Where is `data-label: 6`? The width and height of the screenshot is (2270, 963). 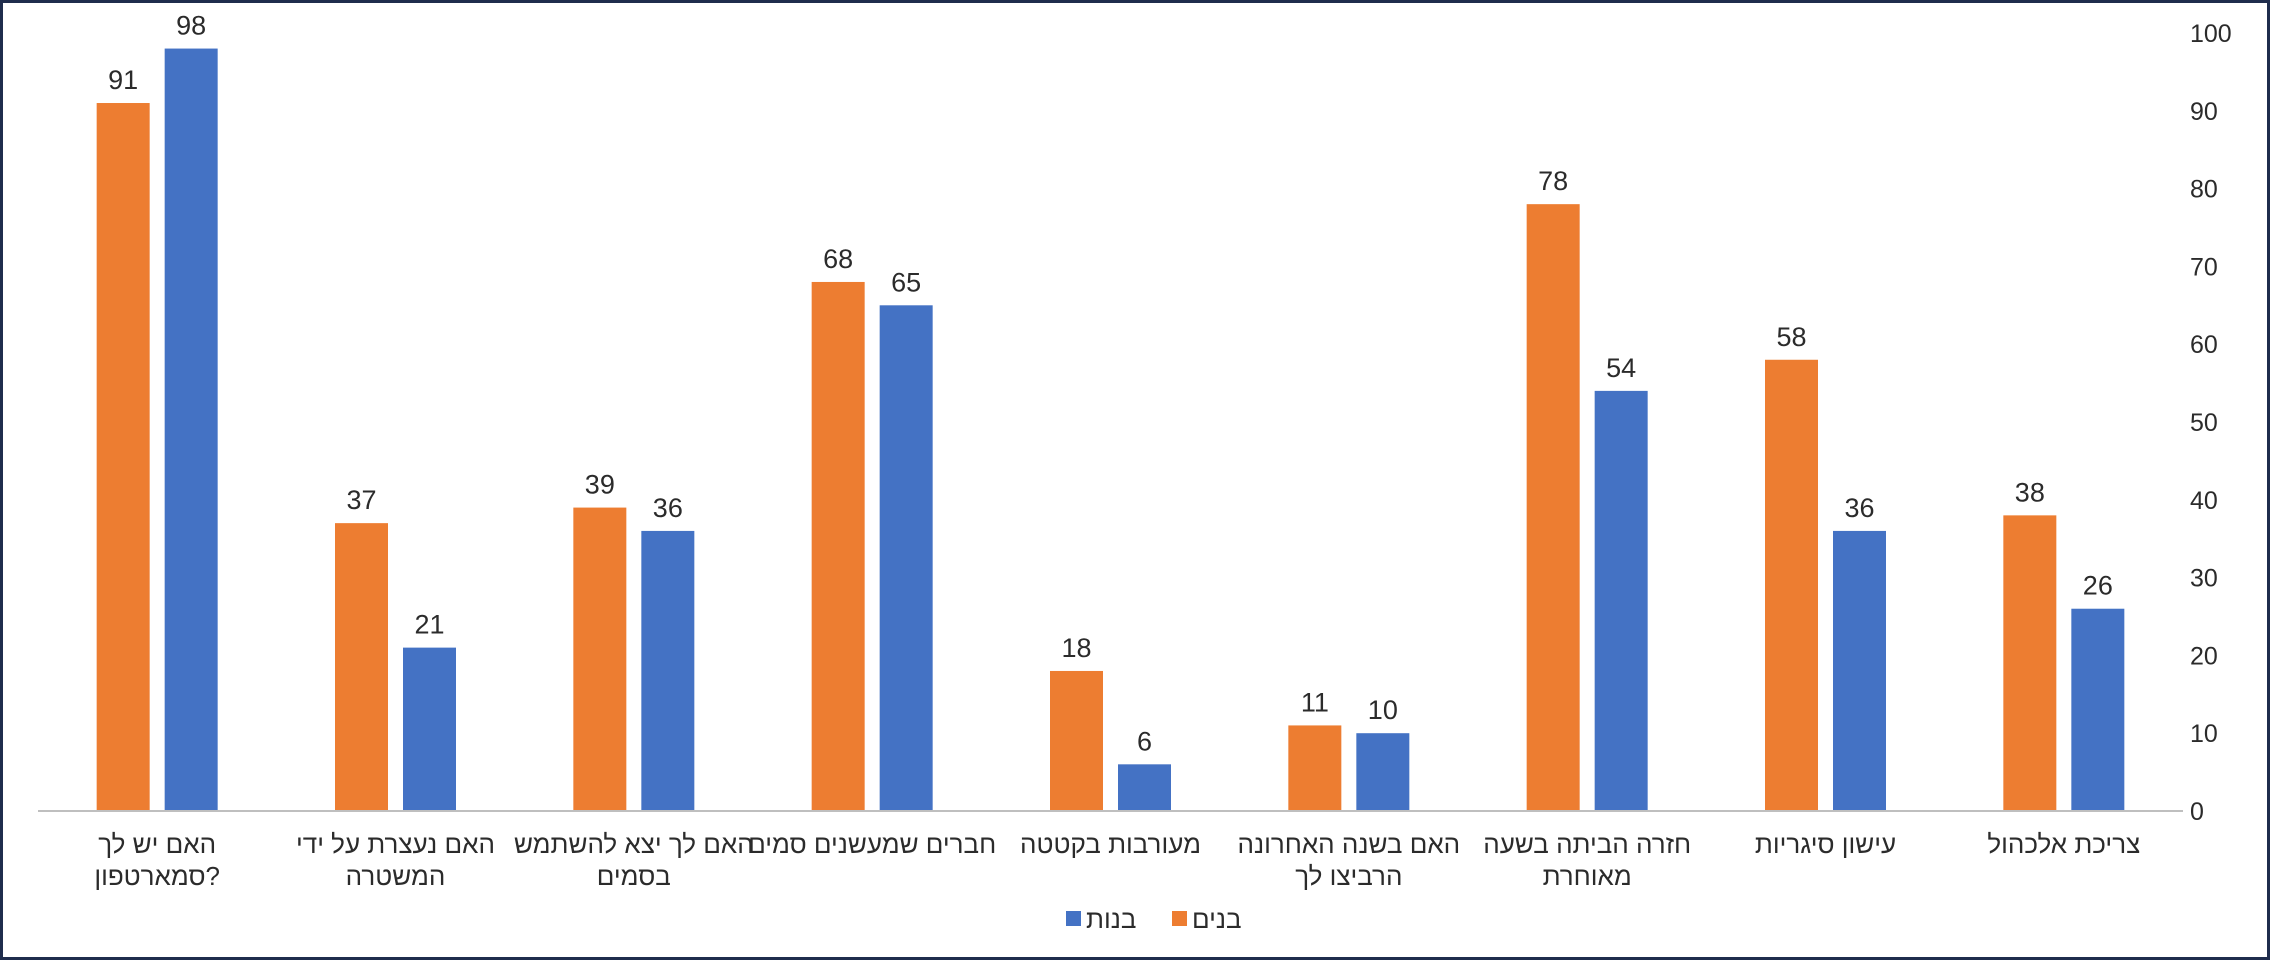 data-label: 6 is located at coordinates (1144, 741).